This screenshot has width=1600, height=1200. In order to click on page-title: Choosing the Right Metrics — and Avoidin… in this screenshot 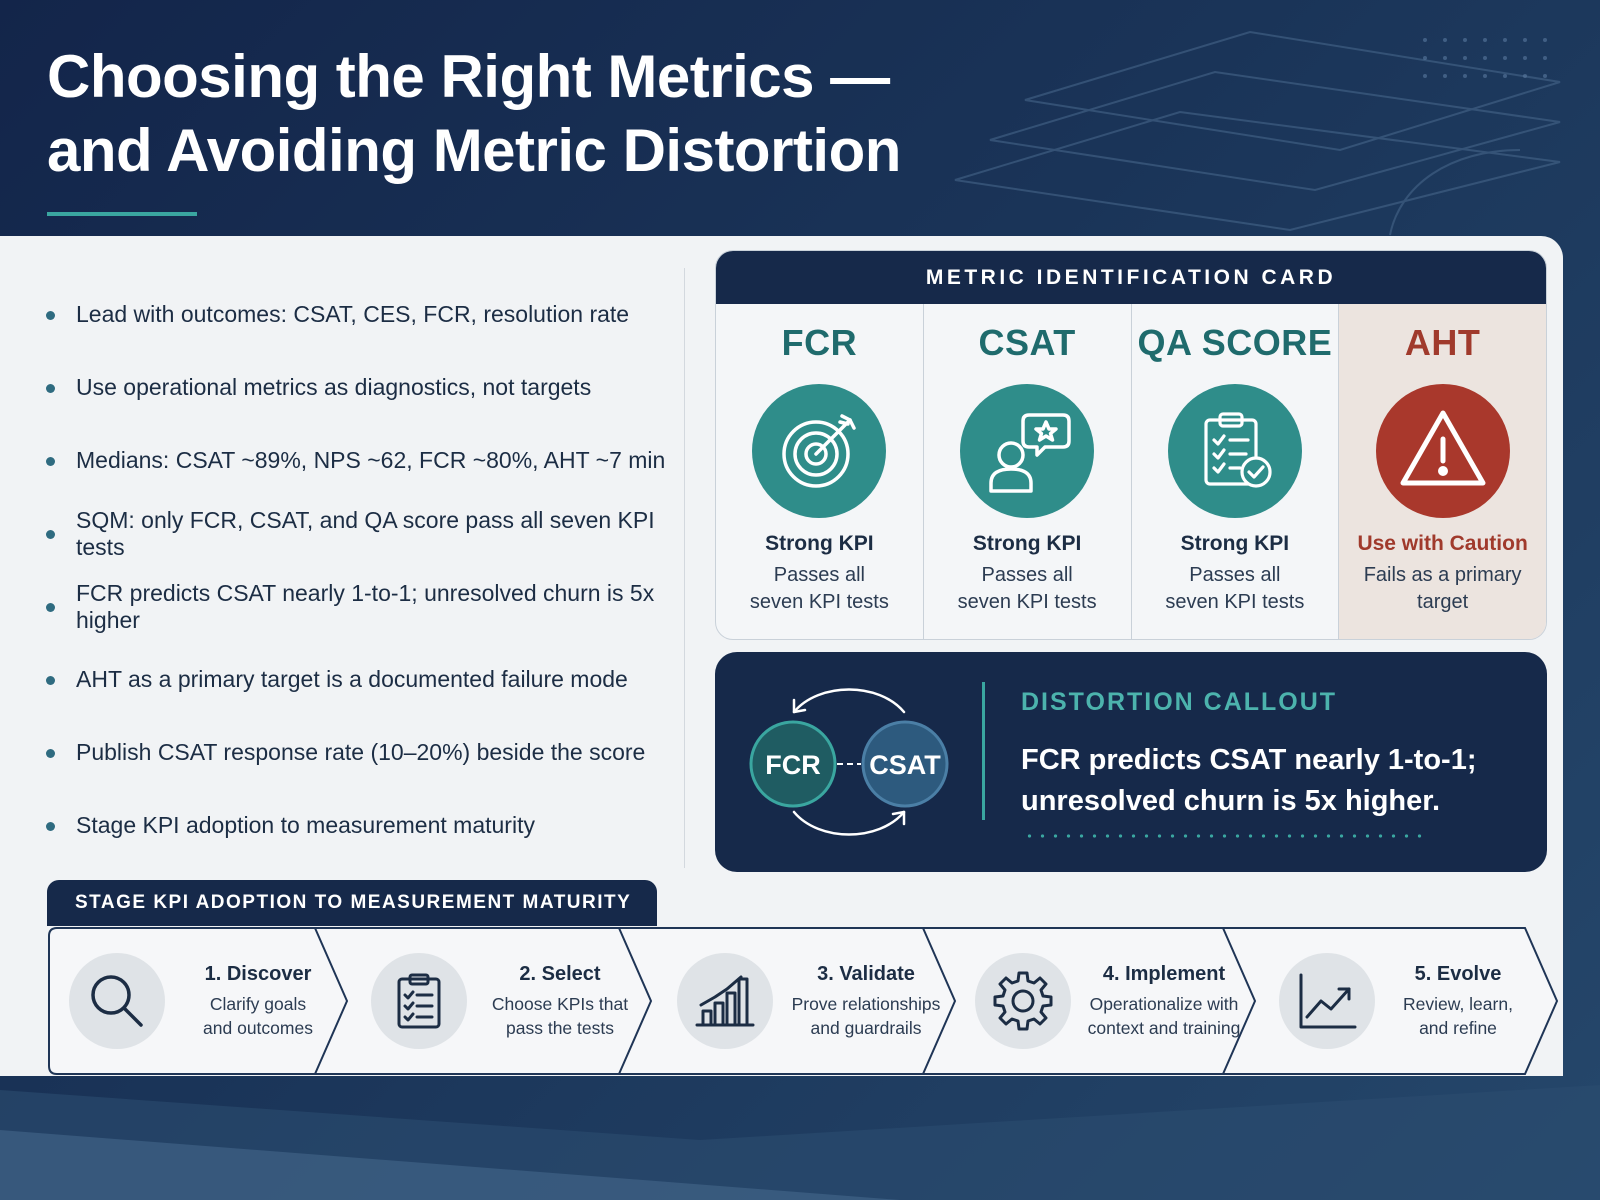, I will do `click(474, 114)`.